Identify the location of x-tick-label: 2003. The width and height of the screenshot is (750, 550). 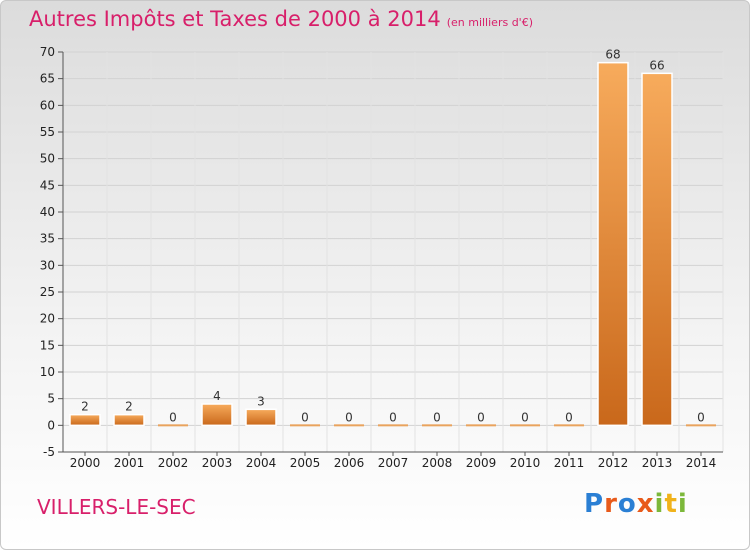
(217, 463).